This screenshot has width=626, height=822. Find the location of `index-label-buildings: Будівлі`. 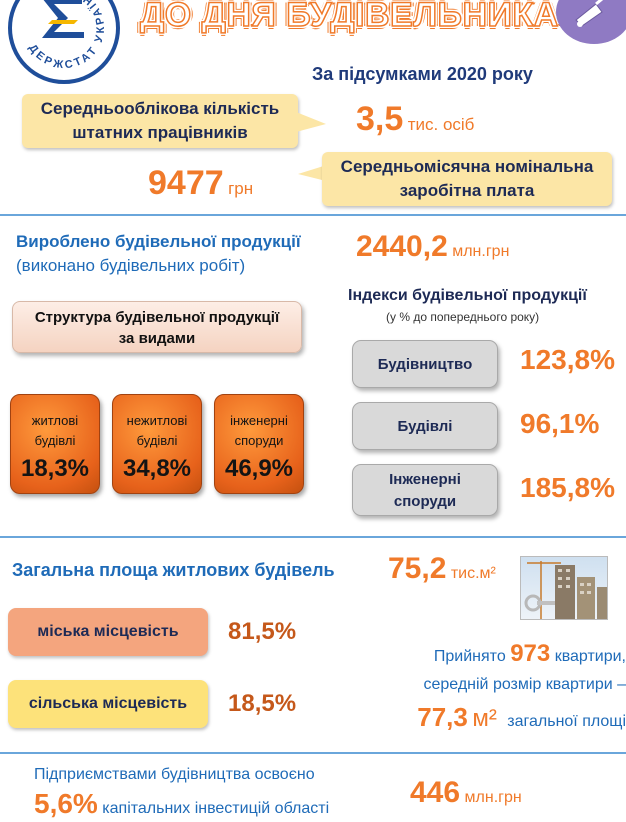

index-label-buildings: Будівлі is located at coordinates (425, 426).